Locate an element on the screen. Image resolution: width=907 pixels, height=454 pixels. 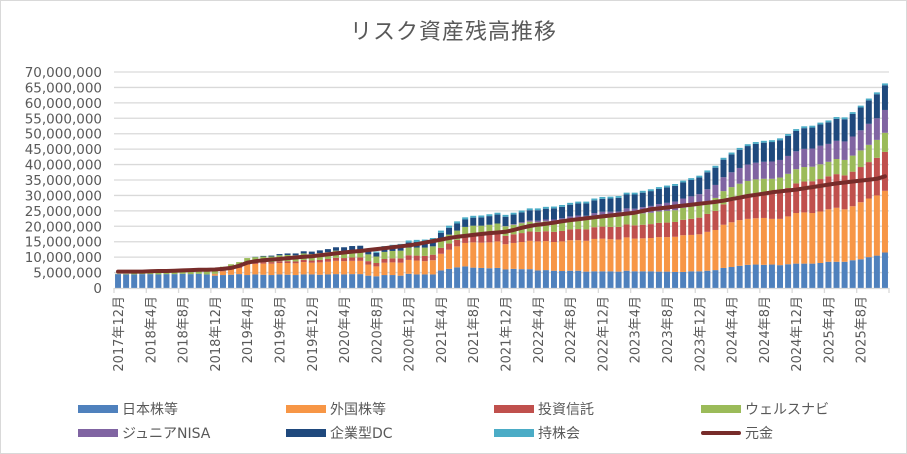
legend-item-japan-stocks: 日本株等 is located at coordinates (128, 409).